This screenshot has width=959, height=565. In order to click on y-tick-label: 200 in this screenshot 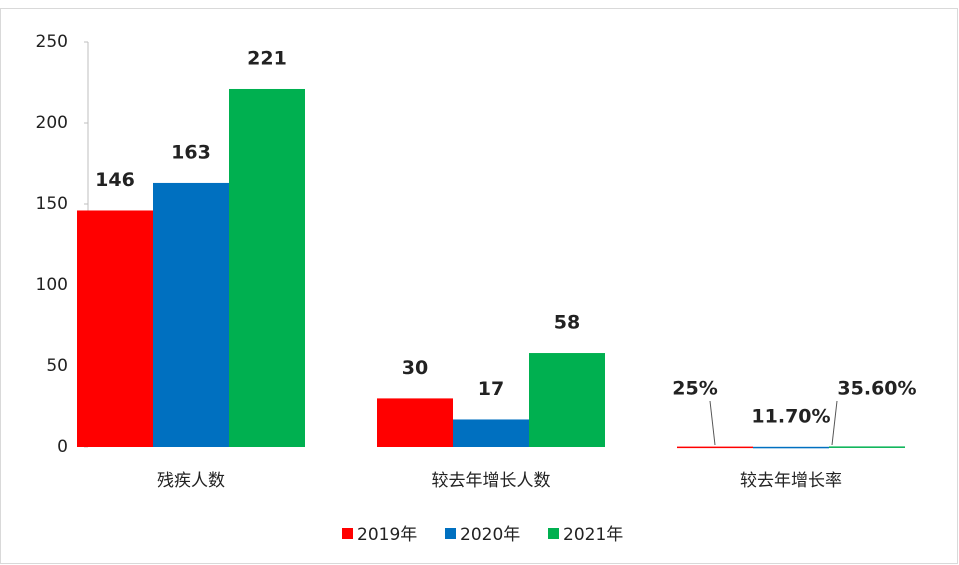, I will do `click(52, 123)`.